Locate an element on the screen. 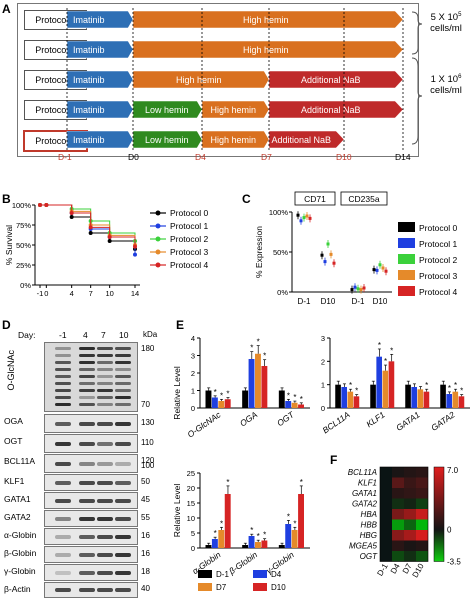  heatmap-row-label: HBG is located at coordinates (368, 535).